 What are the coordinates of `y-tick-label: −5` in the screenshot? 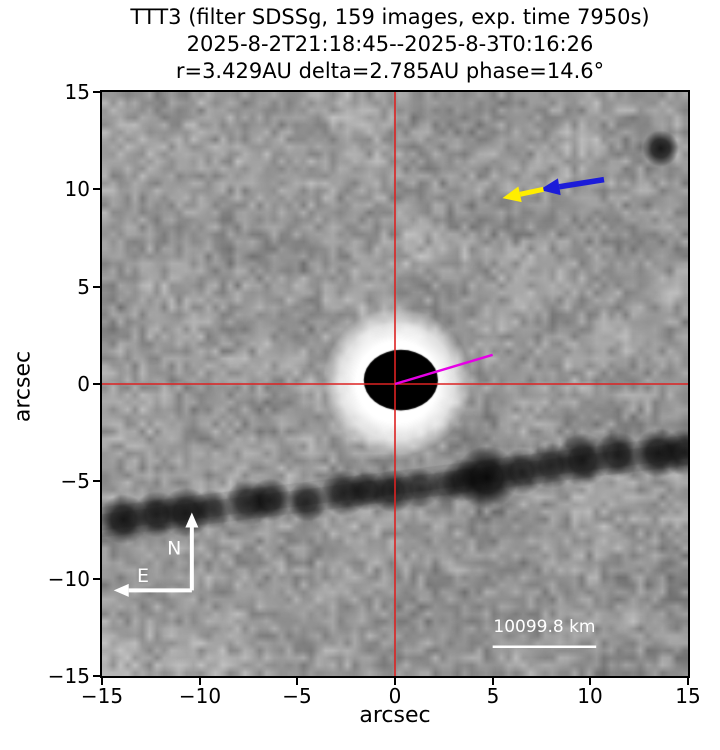 It's located at (75, 481).